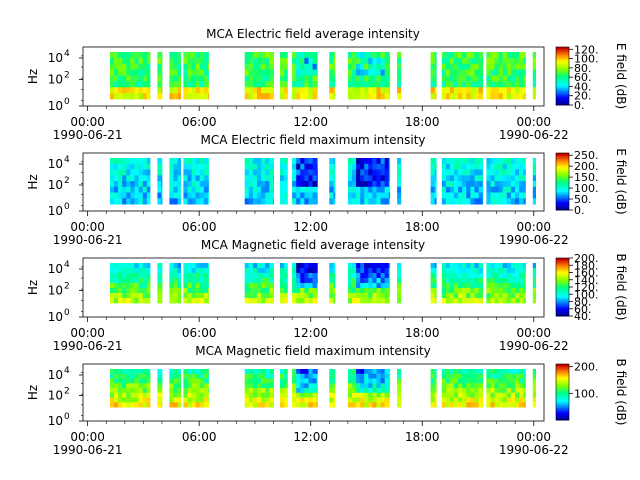  Describe the element at coordinates (67, 102) in the screenshot. I see `y-tick-exponent: 0` at that location.